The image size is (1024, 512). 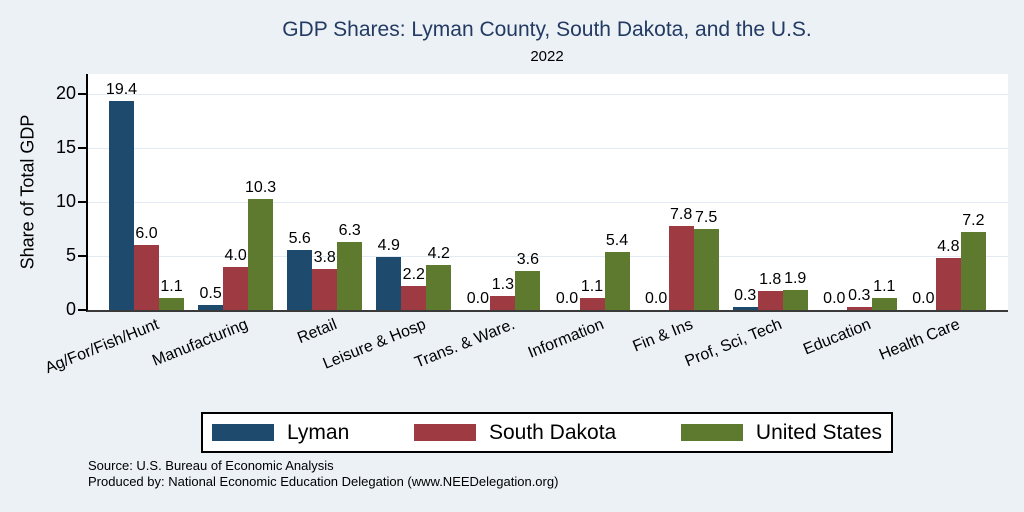 What do you see at coordinates (711, 432) in the screenshot?
I see `legend-swatch-united-states` at bounding box center [711, 432].